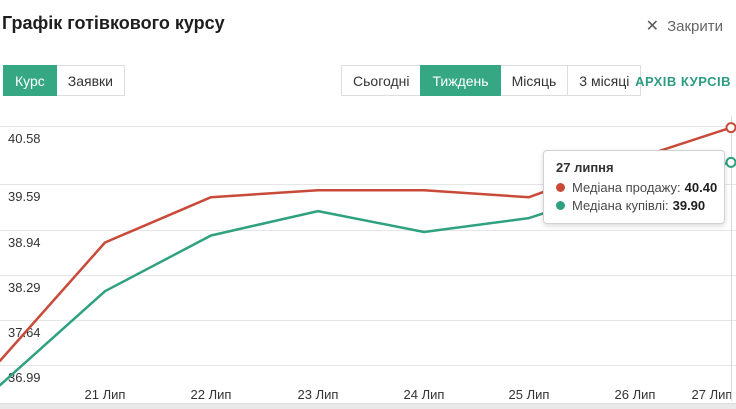 The width and height of the screenshot is (736, 409). Describe the element at coordinates (211, 394) in the screenshot. I see `x-axis-label: 22 Лип` at that location.